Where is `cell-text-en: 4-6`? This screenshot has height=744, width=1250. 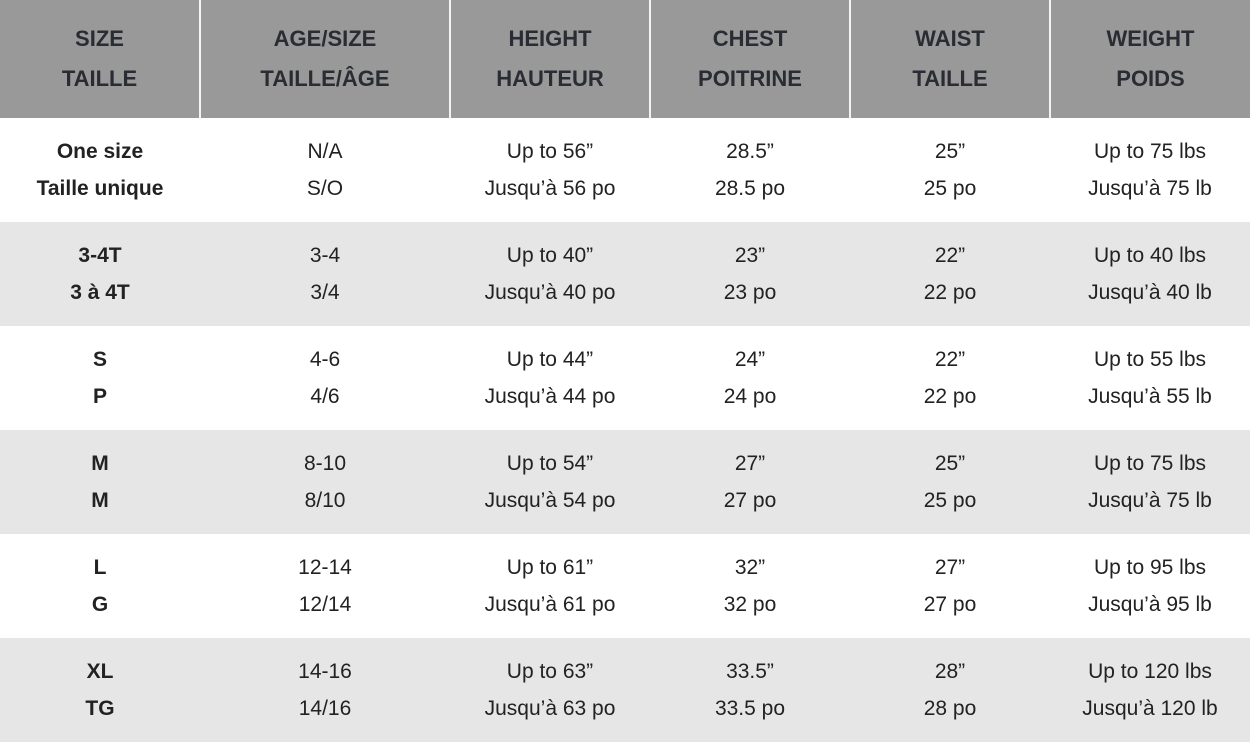
cell-text-en: 4-6 is located at coordinates (325, 359).